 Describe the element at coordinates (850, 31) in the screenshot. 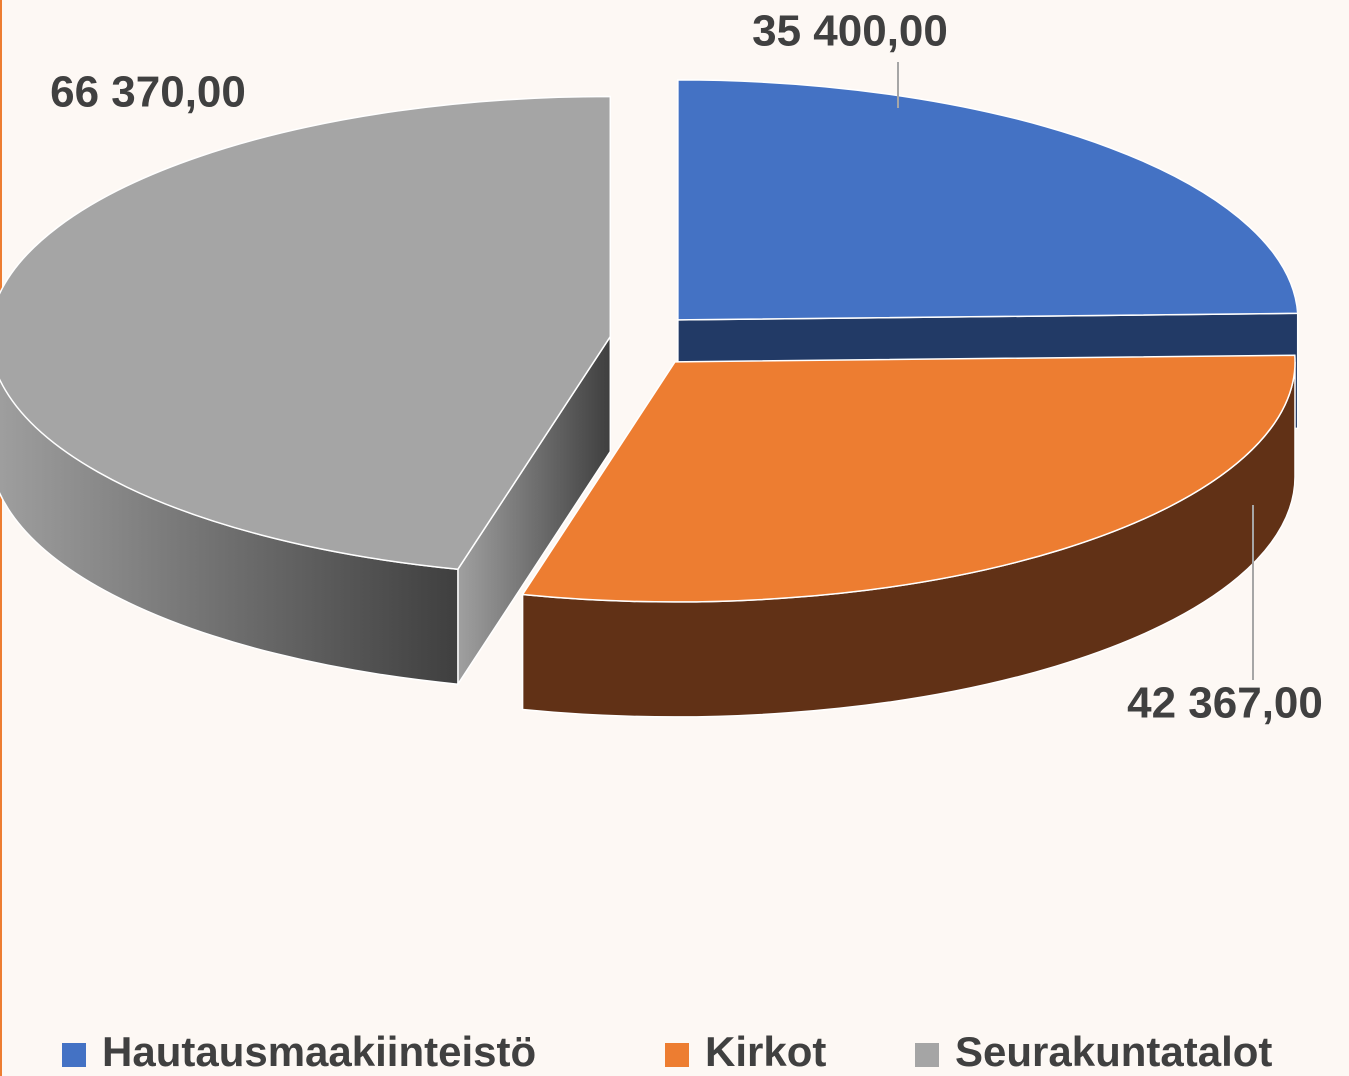

I see `data-label: 35 400,00` at that location.